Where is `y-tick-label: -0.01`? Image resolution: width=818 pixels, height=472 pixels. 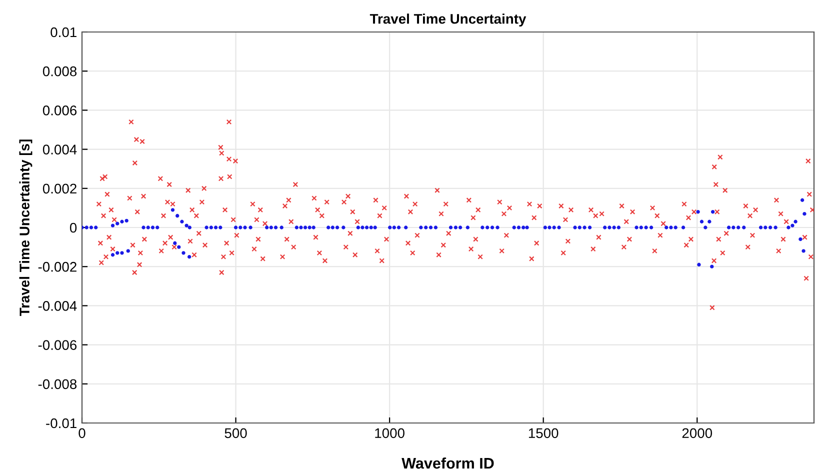 y-tick-label: -0.01 is located at coordinates (61, 423).